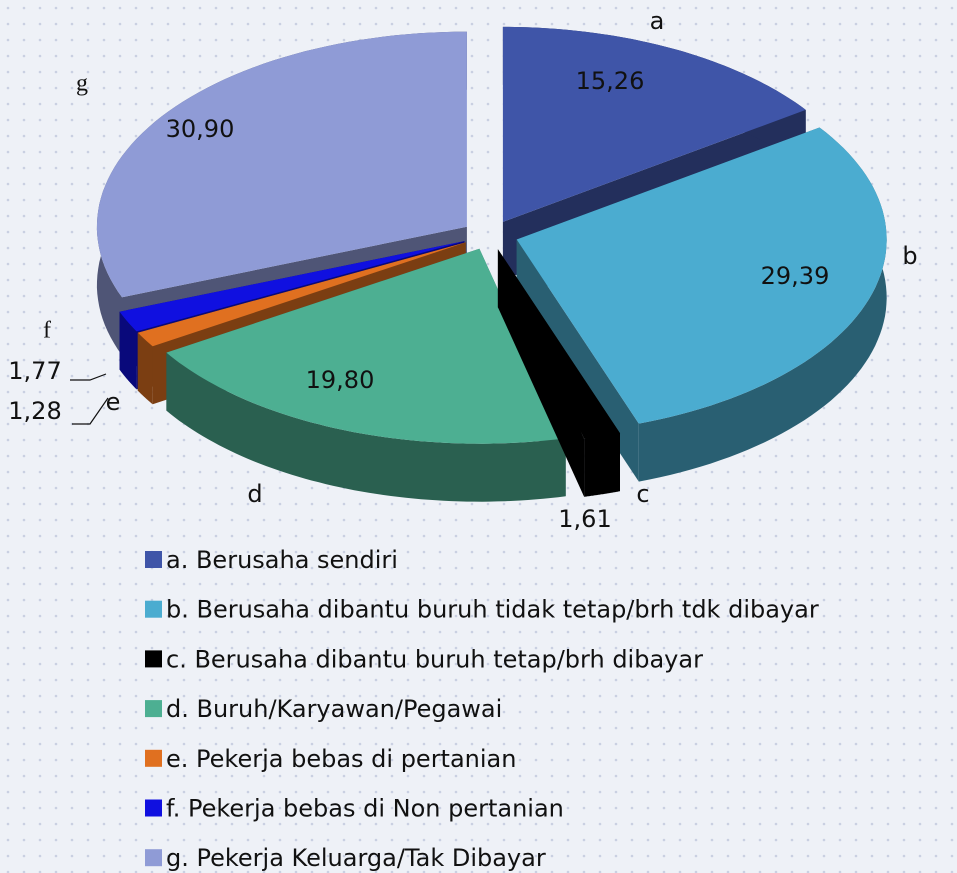 This screenshot has height=873, width=957. Describe the element at coordinates (282, 560) in the screenshot. I see `legend-label: a. Berusaha sendiri` at that location.